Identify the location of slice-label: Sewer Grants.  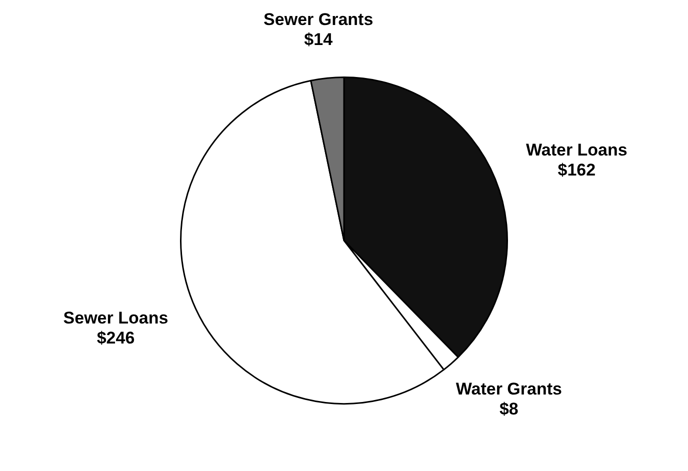
(319, 20).